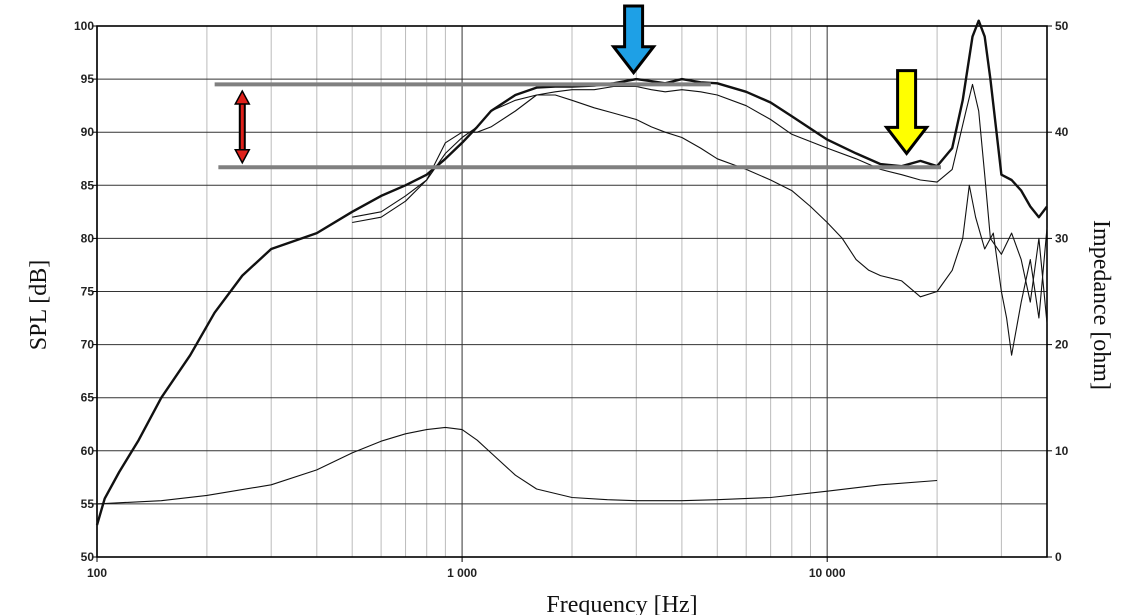 The image size is (1127, 615). Describe the element at coordinates (1062, 345) in the screenshot. I see `y2-tick-label: 20` at that location.